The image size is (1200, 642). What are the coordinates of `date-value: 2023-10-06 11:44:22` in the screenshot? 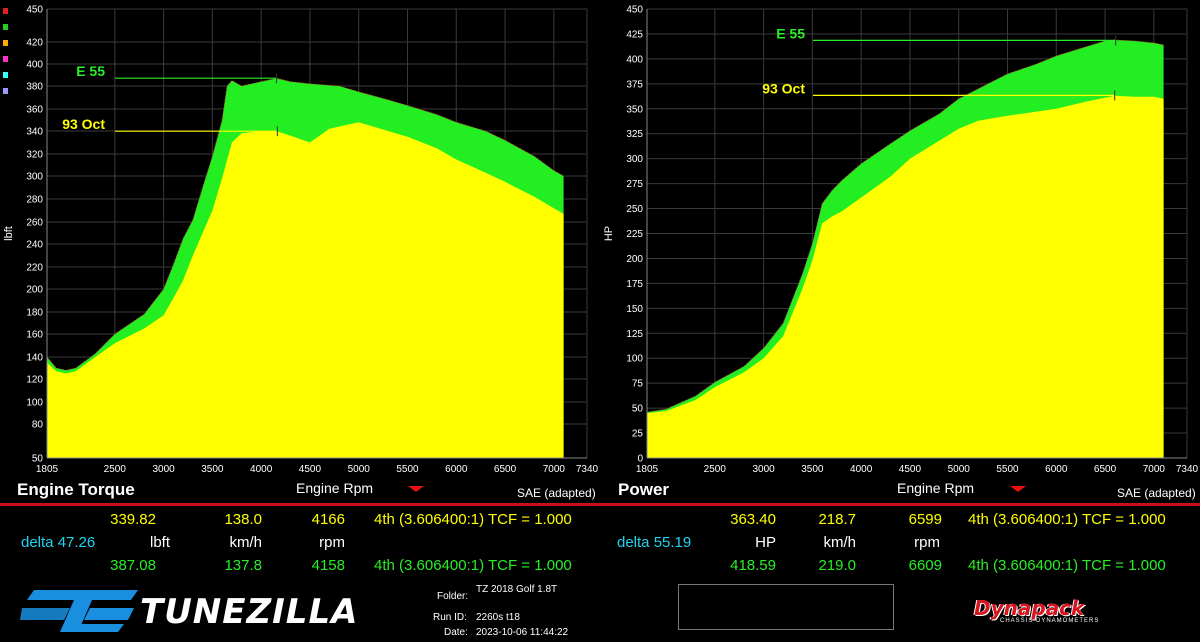 It's located at (522, 632).